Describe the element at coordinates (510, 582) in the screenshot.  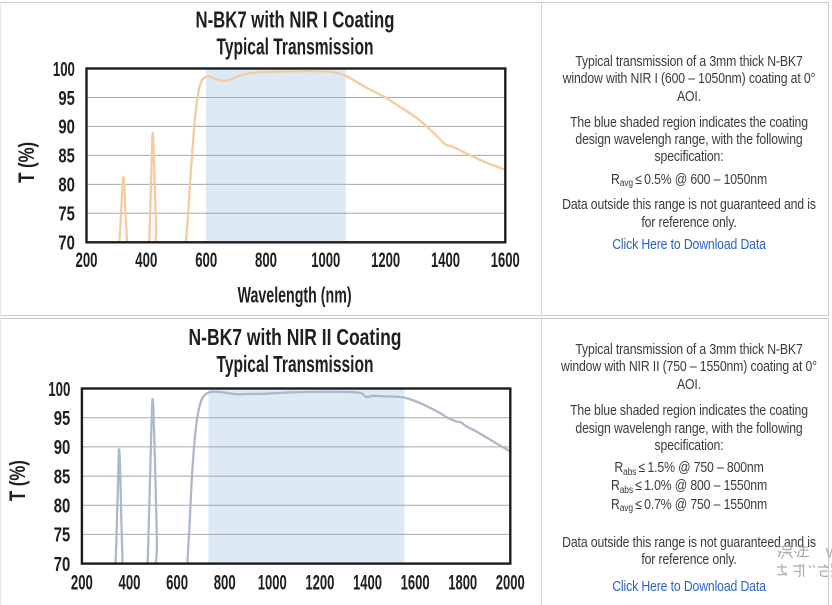
I see `svg-text: 2000` at that location.